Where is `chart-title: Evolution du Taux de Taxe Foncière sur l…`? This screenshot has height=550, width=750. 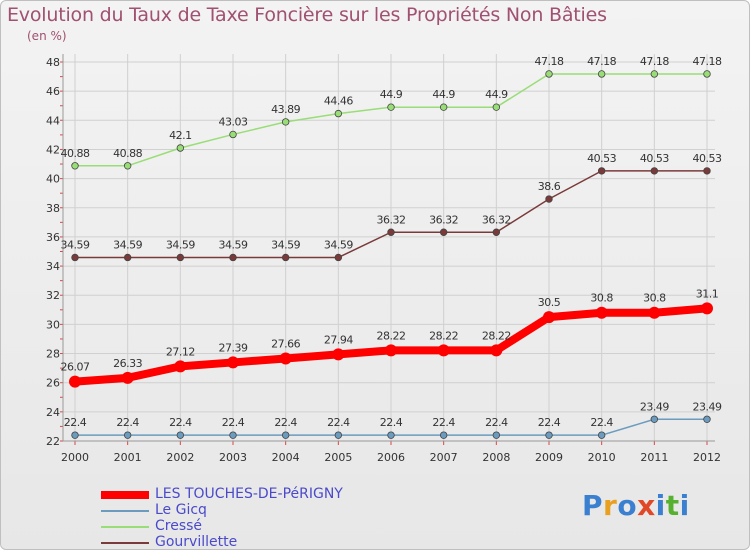
chart-title: Evolution du Taux de Taxe Foncière sur l… is located at coordinates (307, 15).